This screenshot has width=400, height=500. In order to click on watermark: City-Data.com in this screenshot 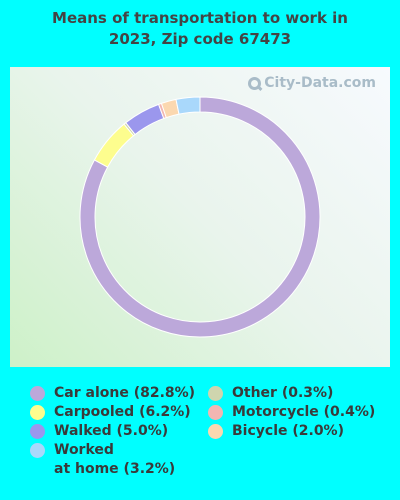, I will do `click(312, 83)`.